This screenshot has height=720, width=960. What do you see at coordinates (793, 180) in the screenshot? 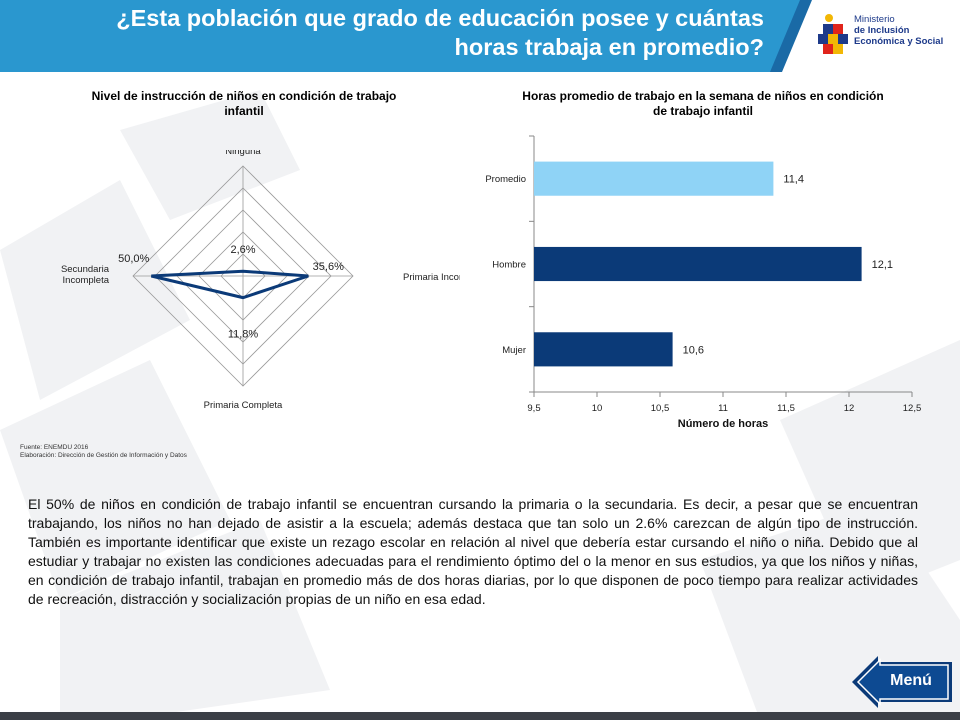
I see `bar-value-label: 11,4` at bounding box center [793, 180].